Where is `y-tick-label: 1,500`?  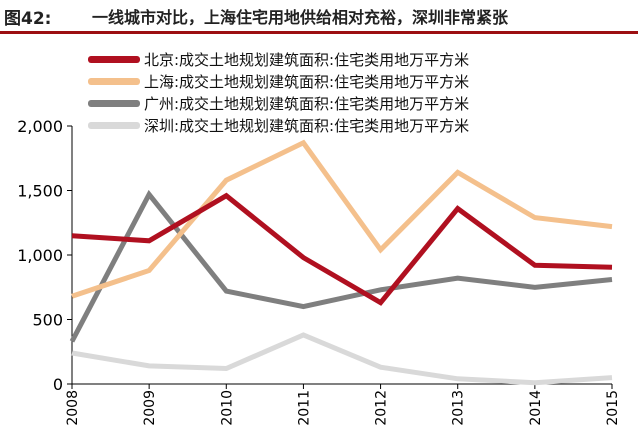
y-tick-label: 1,500 is located at coordinates (40, 191).